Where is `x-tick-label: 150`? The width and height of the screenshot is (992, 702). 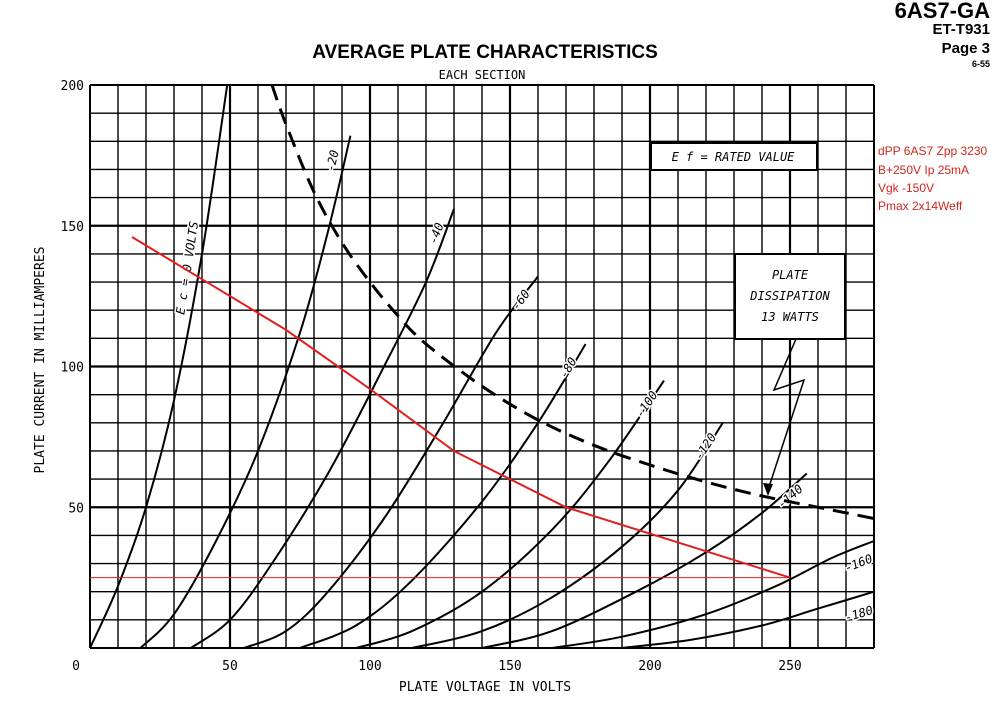 x-tick-label: 150 is located at coordinates (509, 666).